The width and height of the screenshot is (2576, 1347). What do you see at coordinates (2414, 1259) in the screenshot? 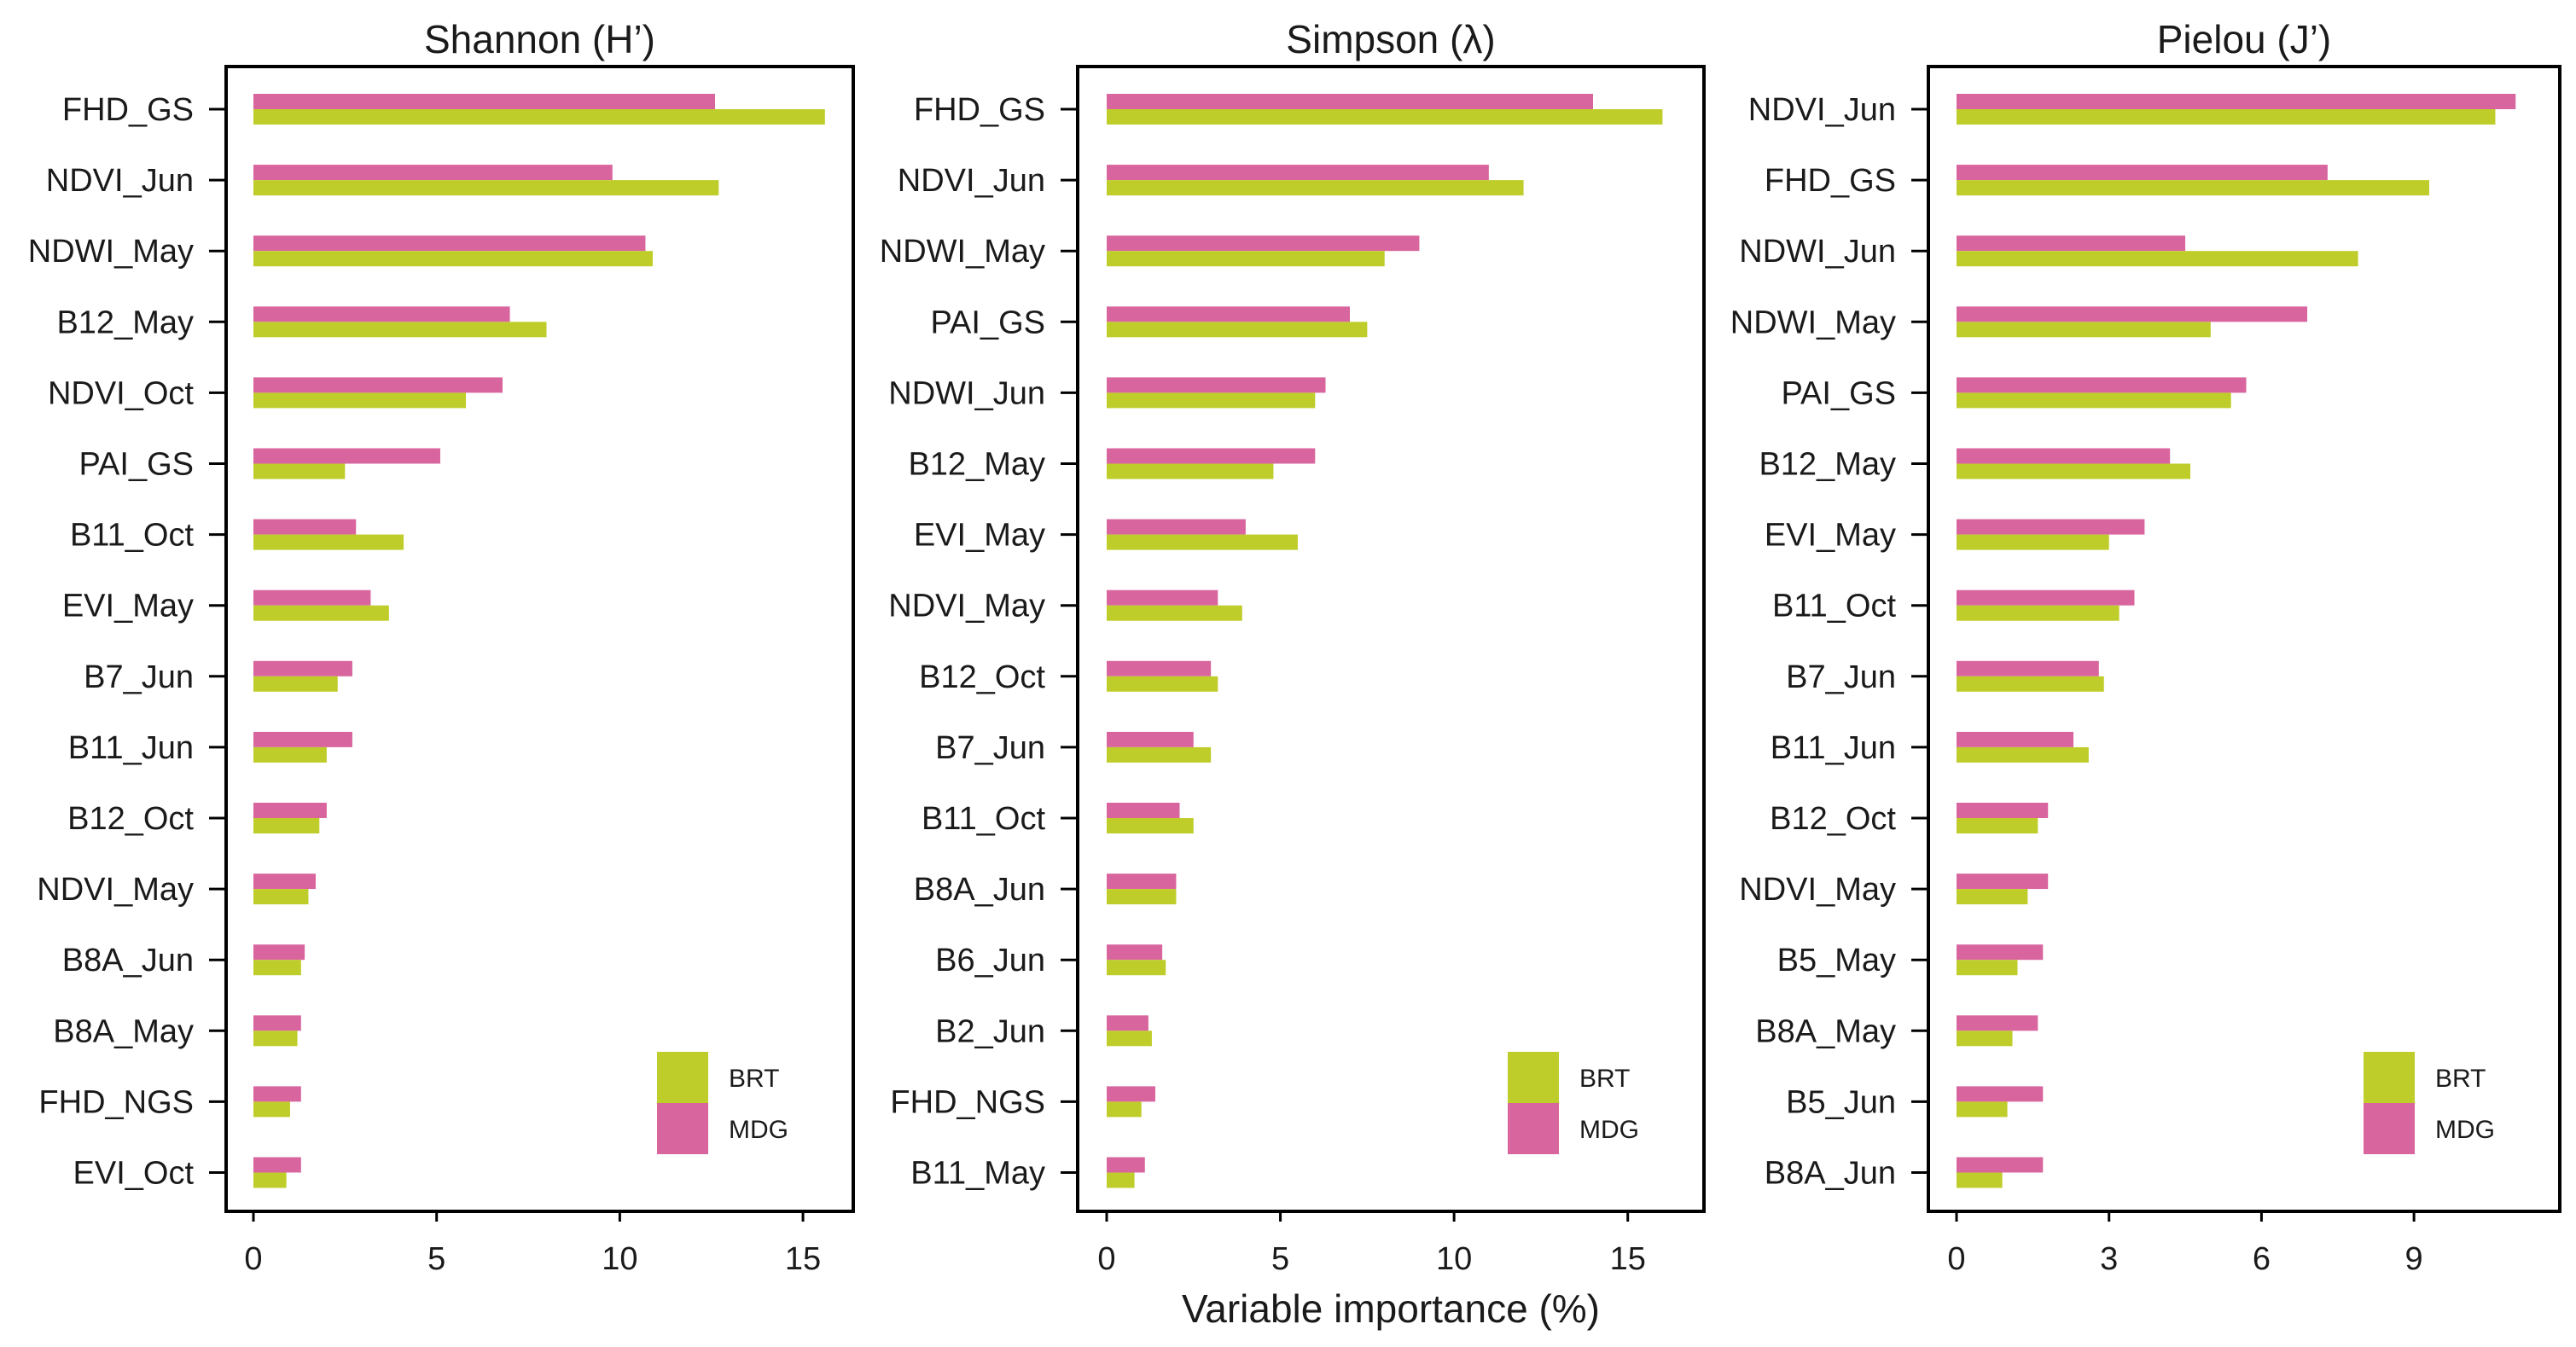
I see `x-tick-label: 9` at bounding box center [2414, 1259].